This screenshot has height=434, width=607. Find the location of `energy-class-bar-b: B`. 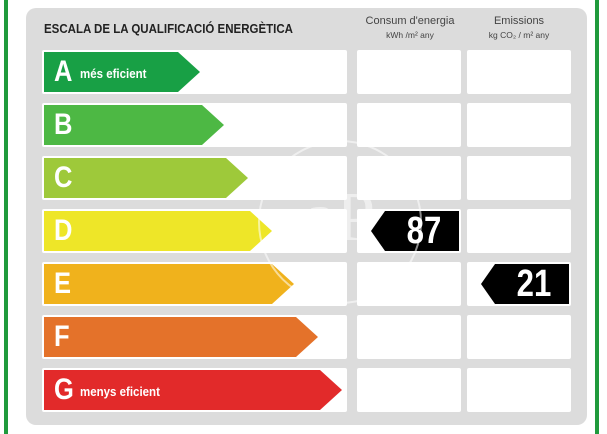

energy-class-bar-b: B is located at coordinates (134, 125).